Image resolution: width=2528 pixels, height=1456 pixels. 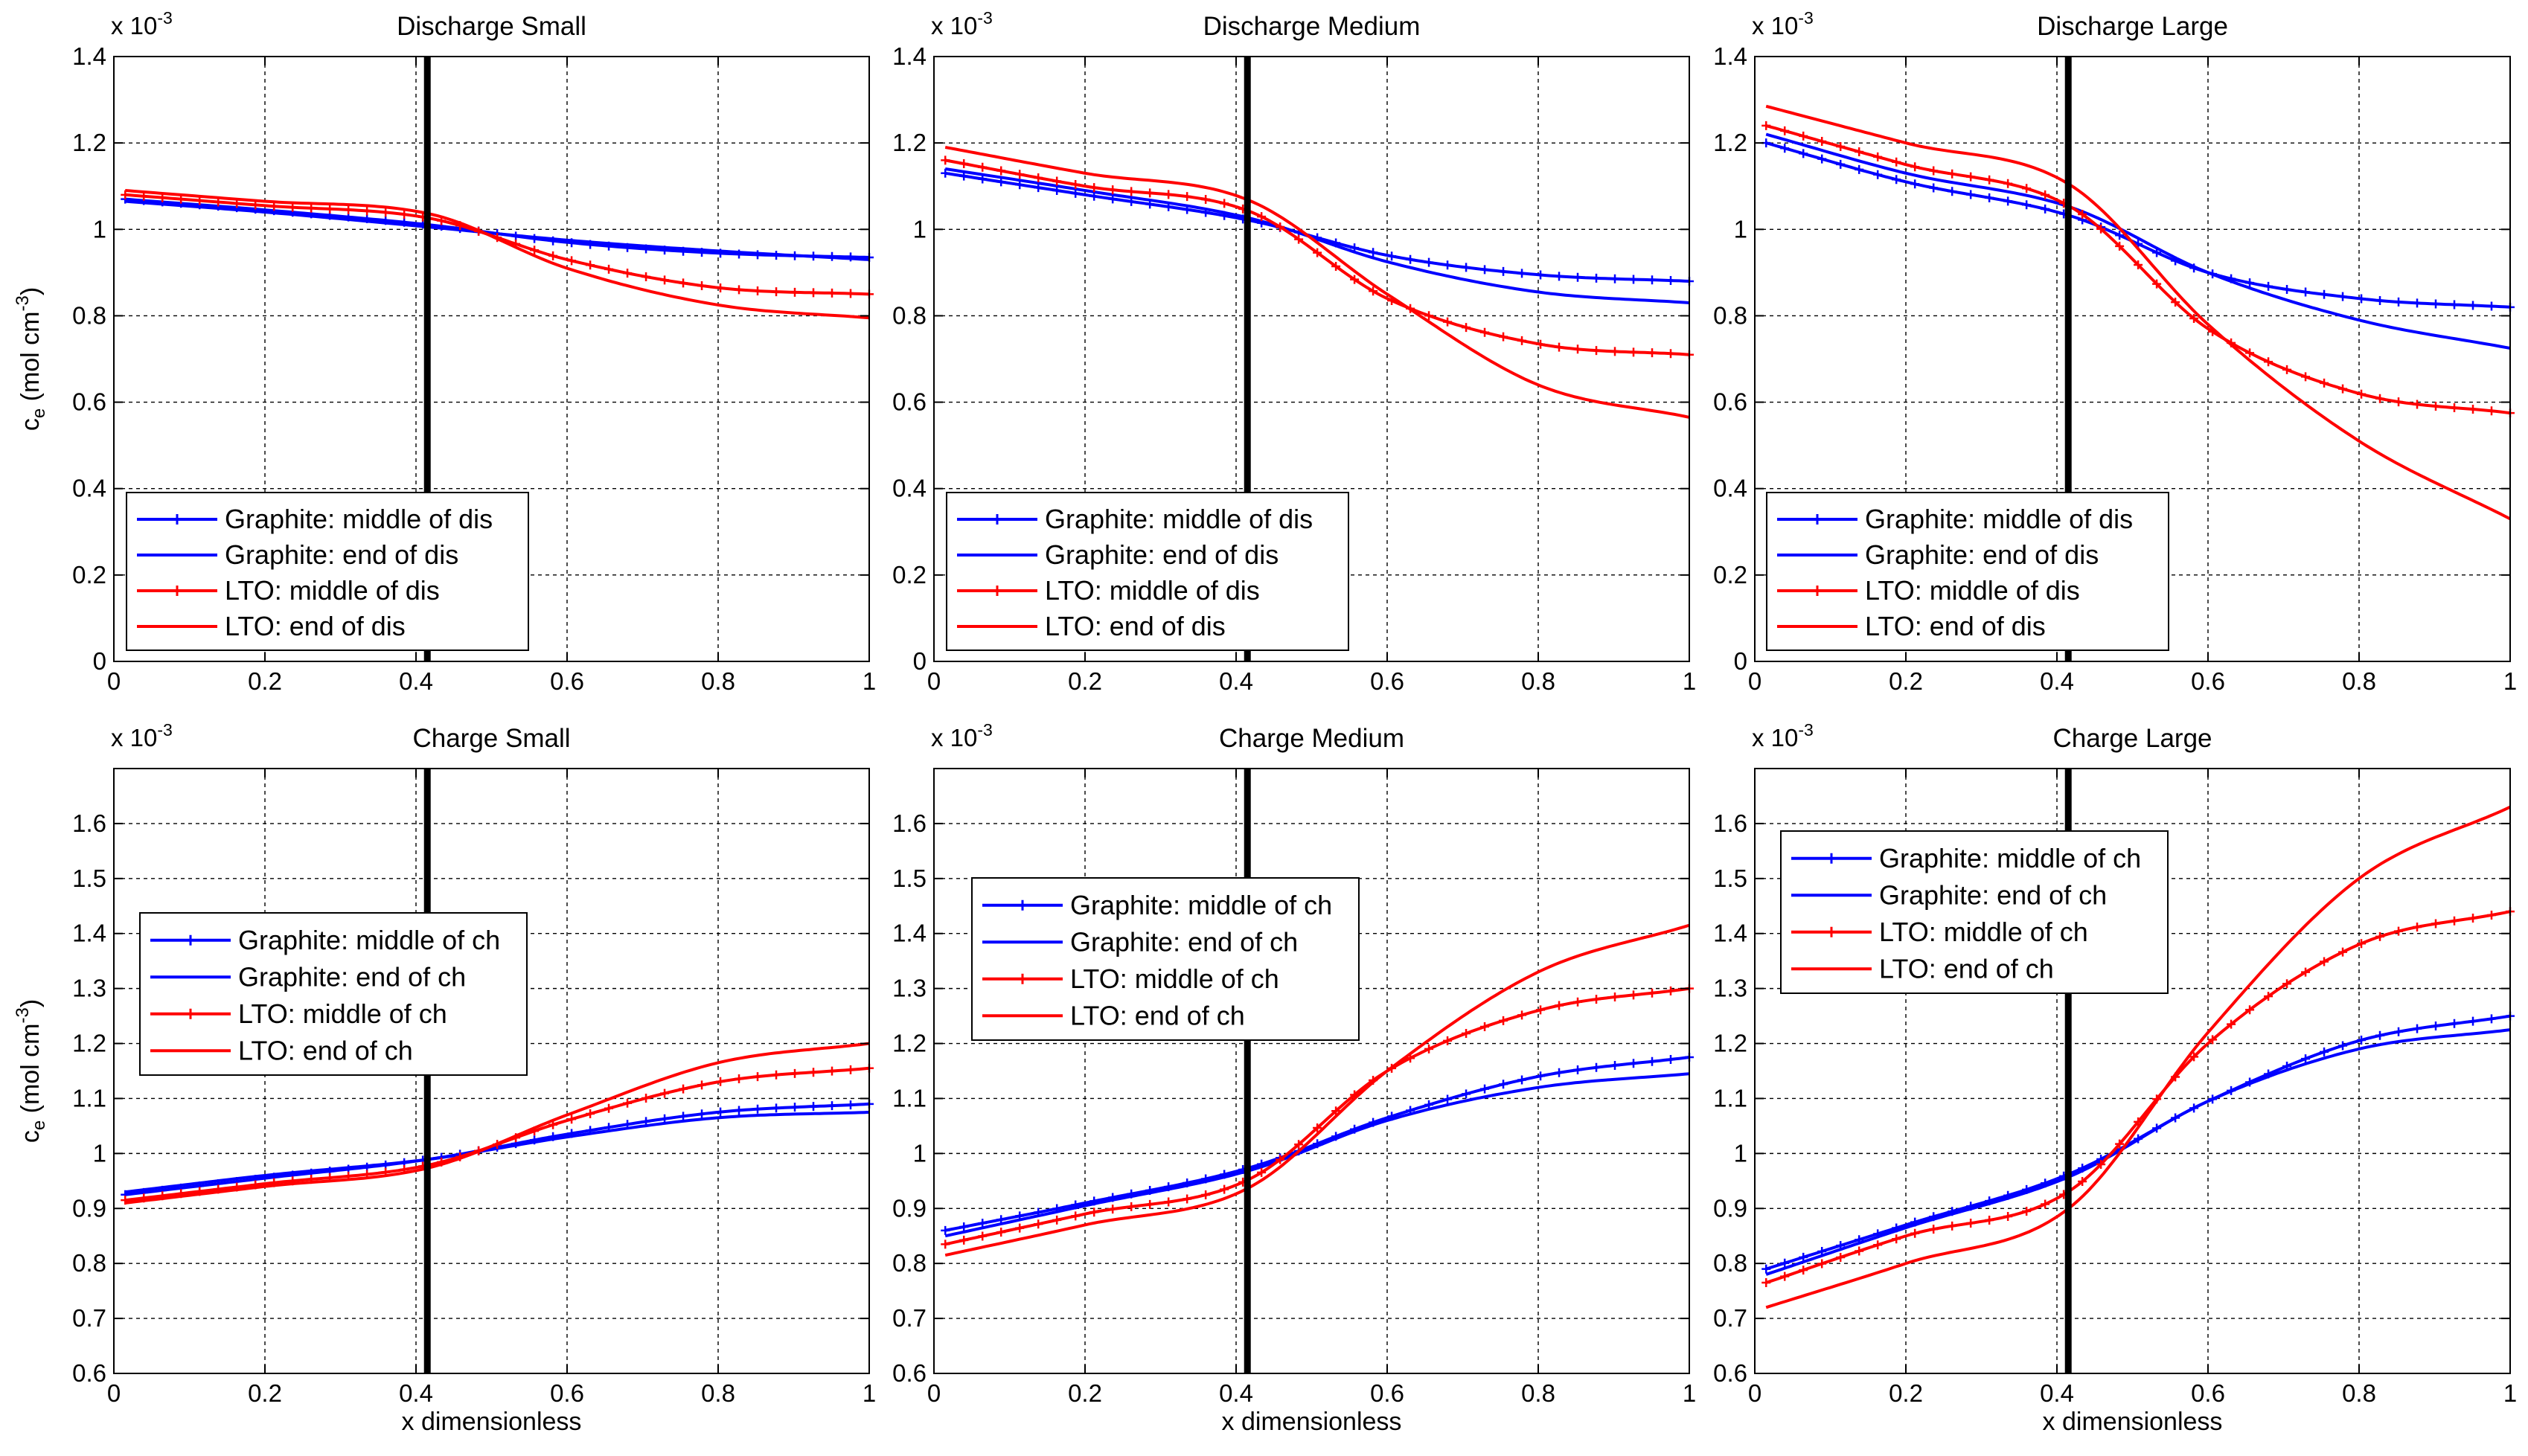 I want to click on y-tick-label: 1.2, so click(x=1730, y=142).